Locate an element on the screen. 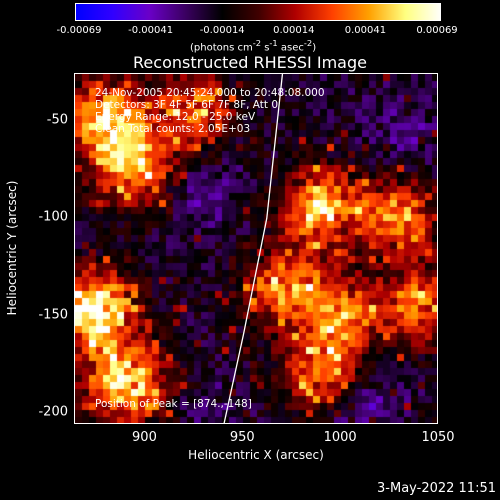 This screenshot has width=500, height=500. colorbar-units: (photons cm-2 s-1 asec-2) is located at coordinates (253, 46).